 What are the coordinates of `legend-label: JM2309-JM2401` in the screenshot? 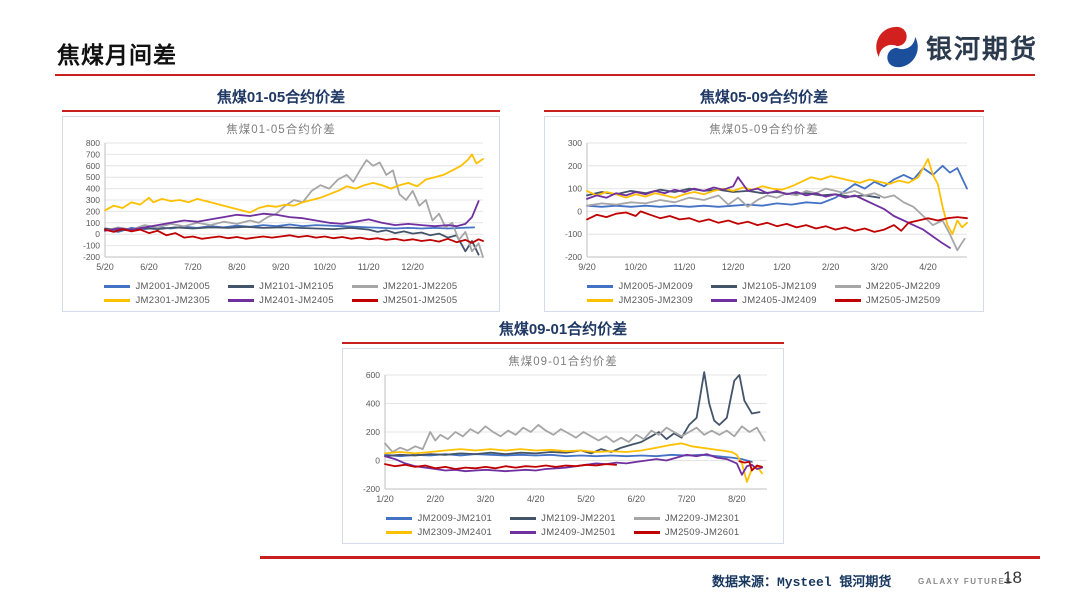 It's located at (455, 532).